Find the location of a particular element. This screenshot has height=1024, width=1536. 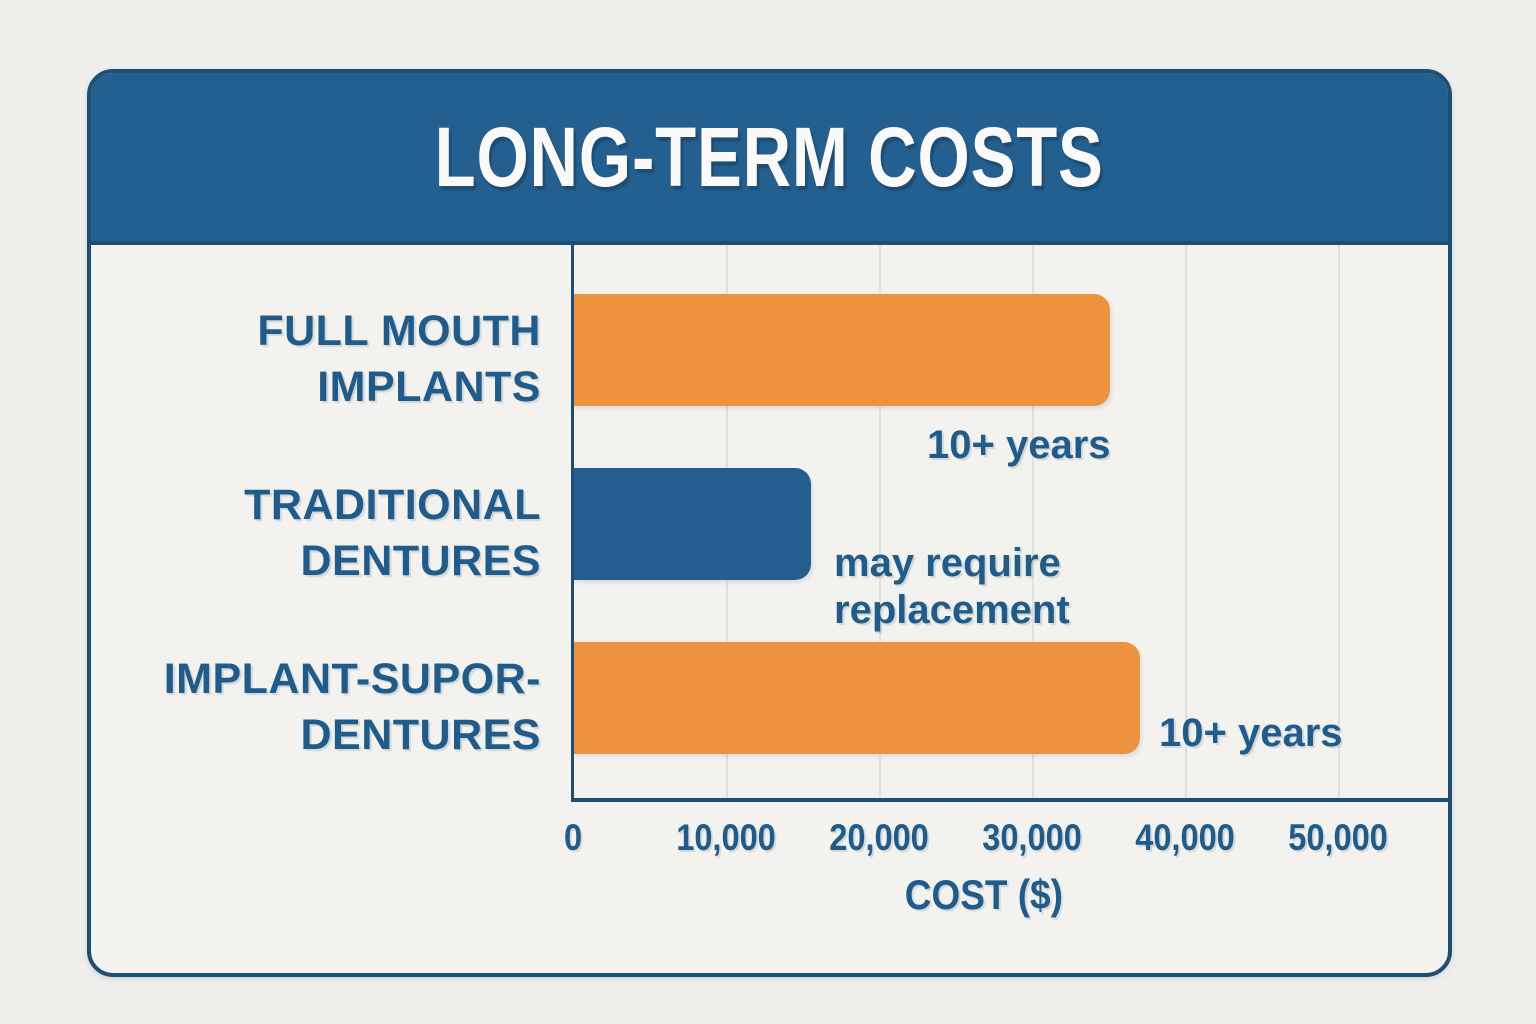

x-tick-50-000: 50,000 is located at coordinates (1338, 837).